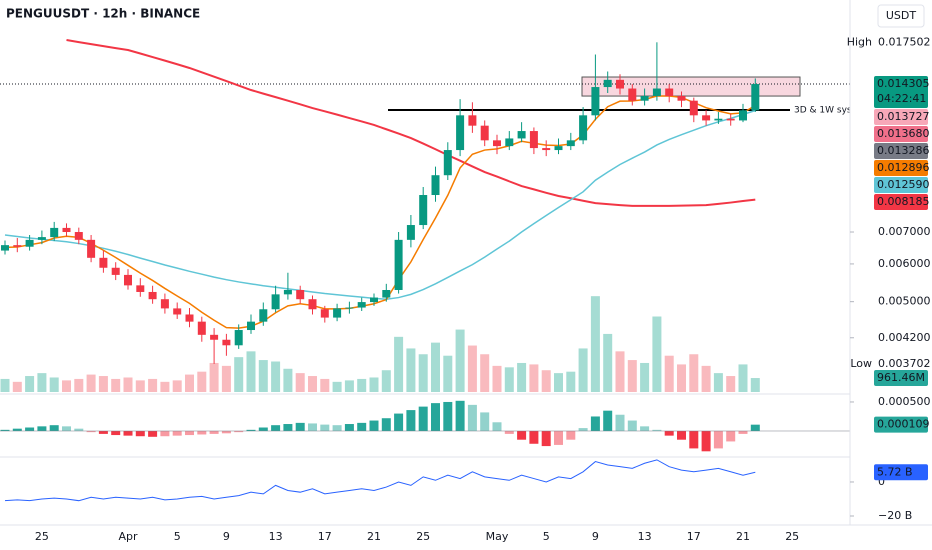  What do you see at coordinates (103, 14) in the screenshot?
I see `chart-title: PENGUUSDT · 12h · BINANCE` at bounding box center [103, 14].